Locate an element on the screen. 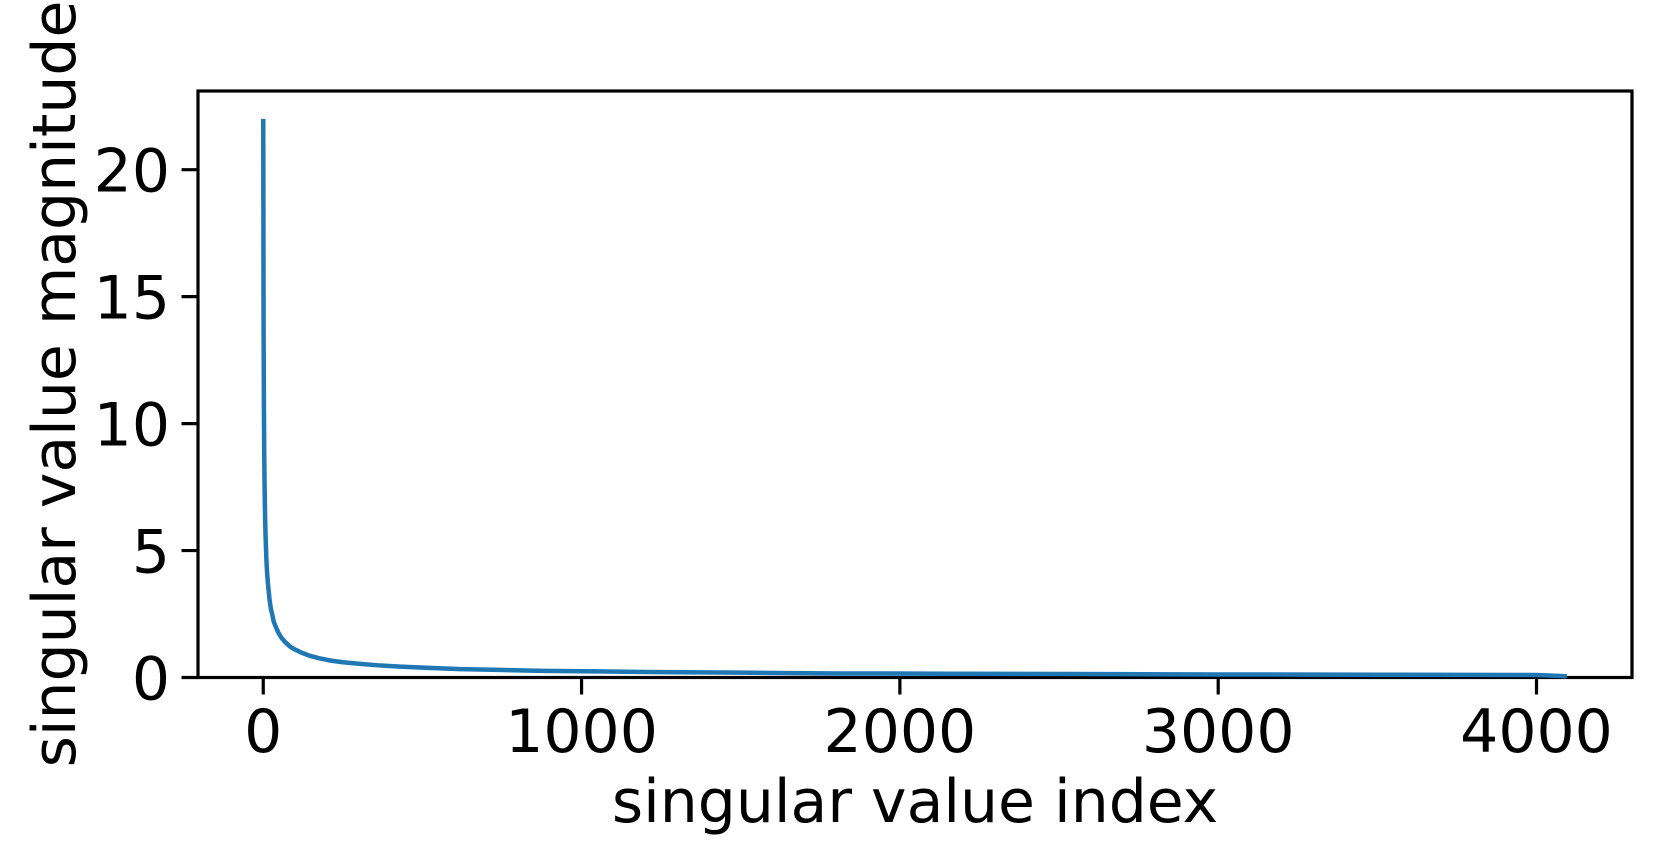  y-tick-label: 20 is located at coordinates (132, 172).